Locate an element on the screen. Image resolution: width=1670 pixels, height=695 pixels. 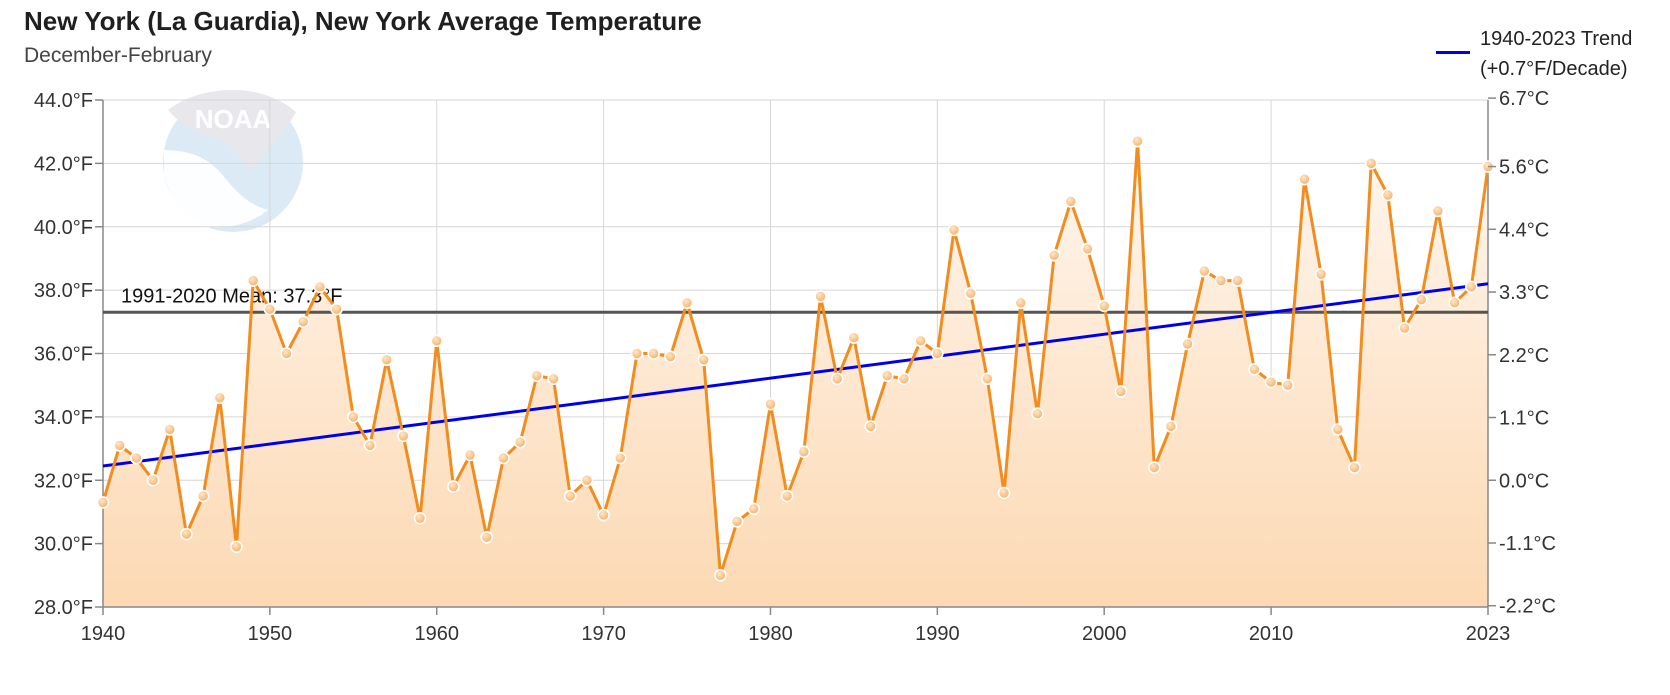
data-point-2005 is located at coordinates (1187, 344).